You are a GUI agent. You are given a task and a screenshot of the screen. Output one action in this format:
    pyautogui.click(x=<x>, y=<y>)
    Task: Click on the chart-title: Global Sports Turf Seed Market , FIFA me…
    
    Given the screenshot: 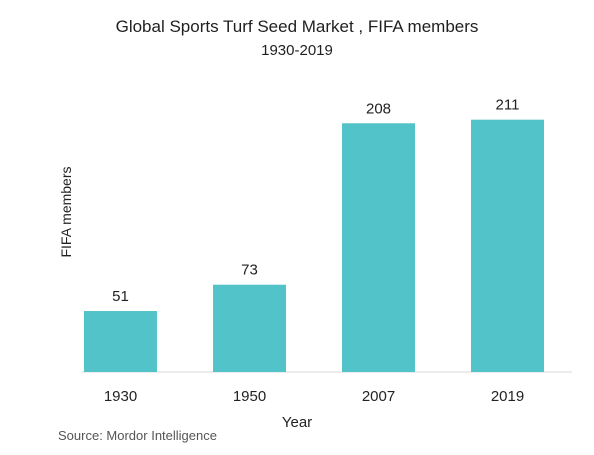 What is the action you would take?
    pyautogui.click(x=297, y=26)
    